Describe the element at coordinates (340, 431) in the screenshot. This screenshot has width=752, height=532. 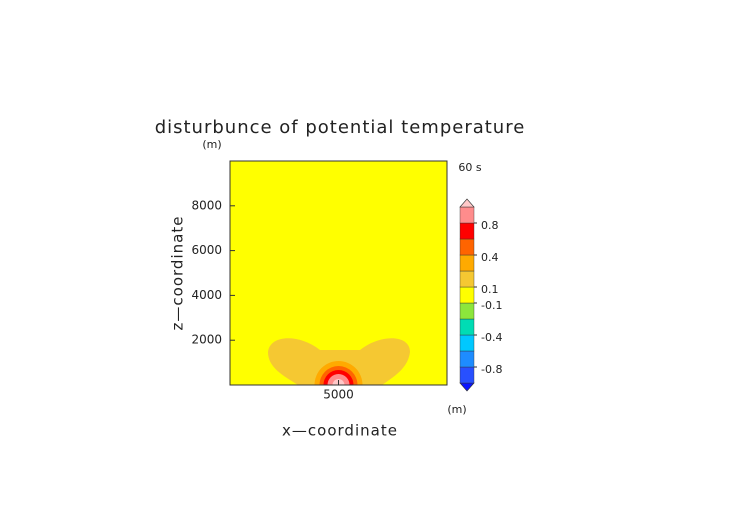
I see `x-axis-label: x—coordinate` at that location.